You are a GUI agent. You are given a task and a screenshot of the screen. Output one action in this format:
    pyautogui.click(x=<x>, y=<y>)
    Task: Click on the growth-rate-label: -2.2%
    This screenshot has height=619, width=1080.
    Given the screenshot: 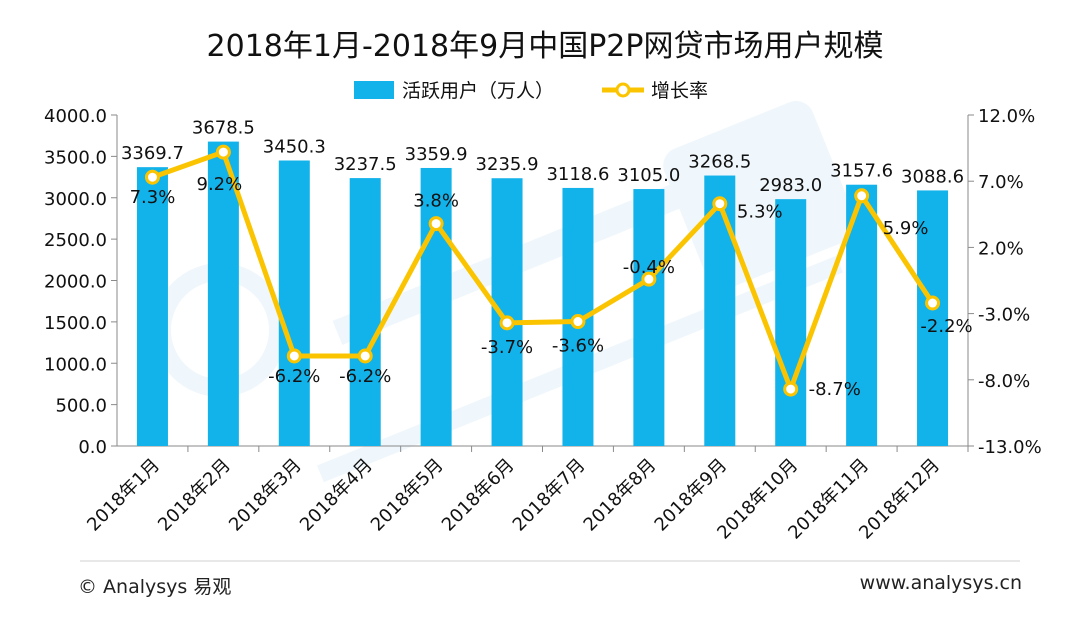 What is the action you would take?
    pyautogui.click(x=946, y=326)
    